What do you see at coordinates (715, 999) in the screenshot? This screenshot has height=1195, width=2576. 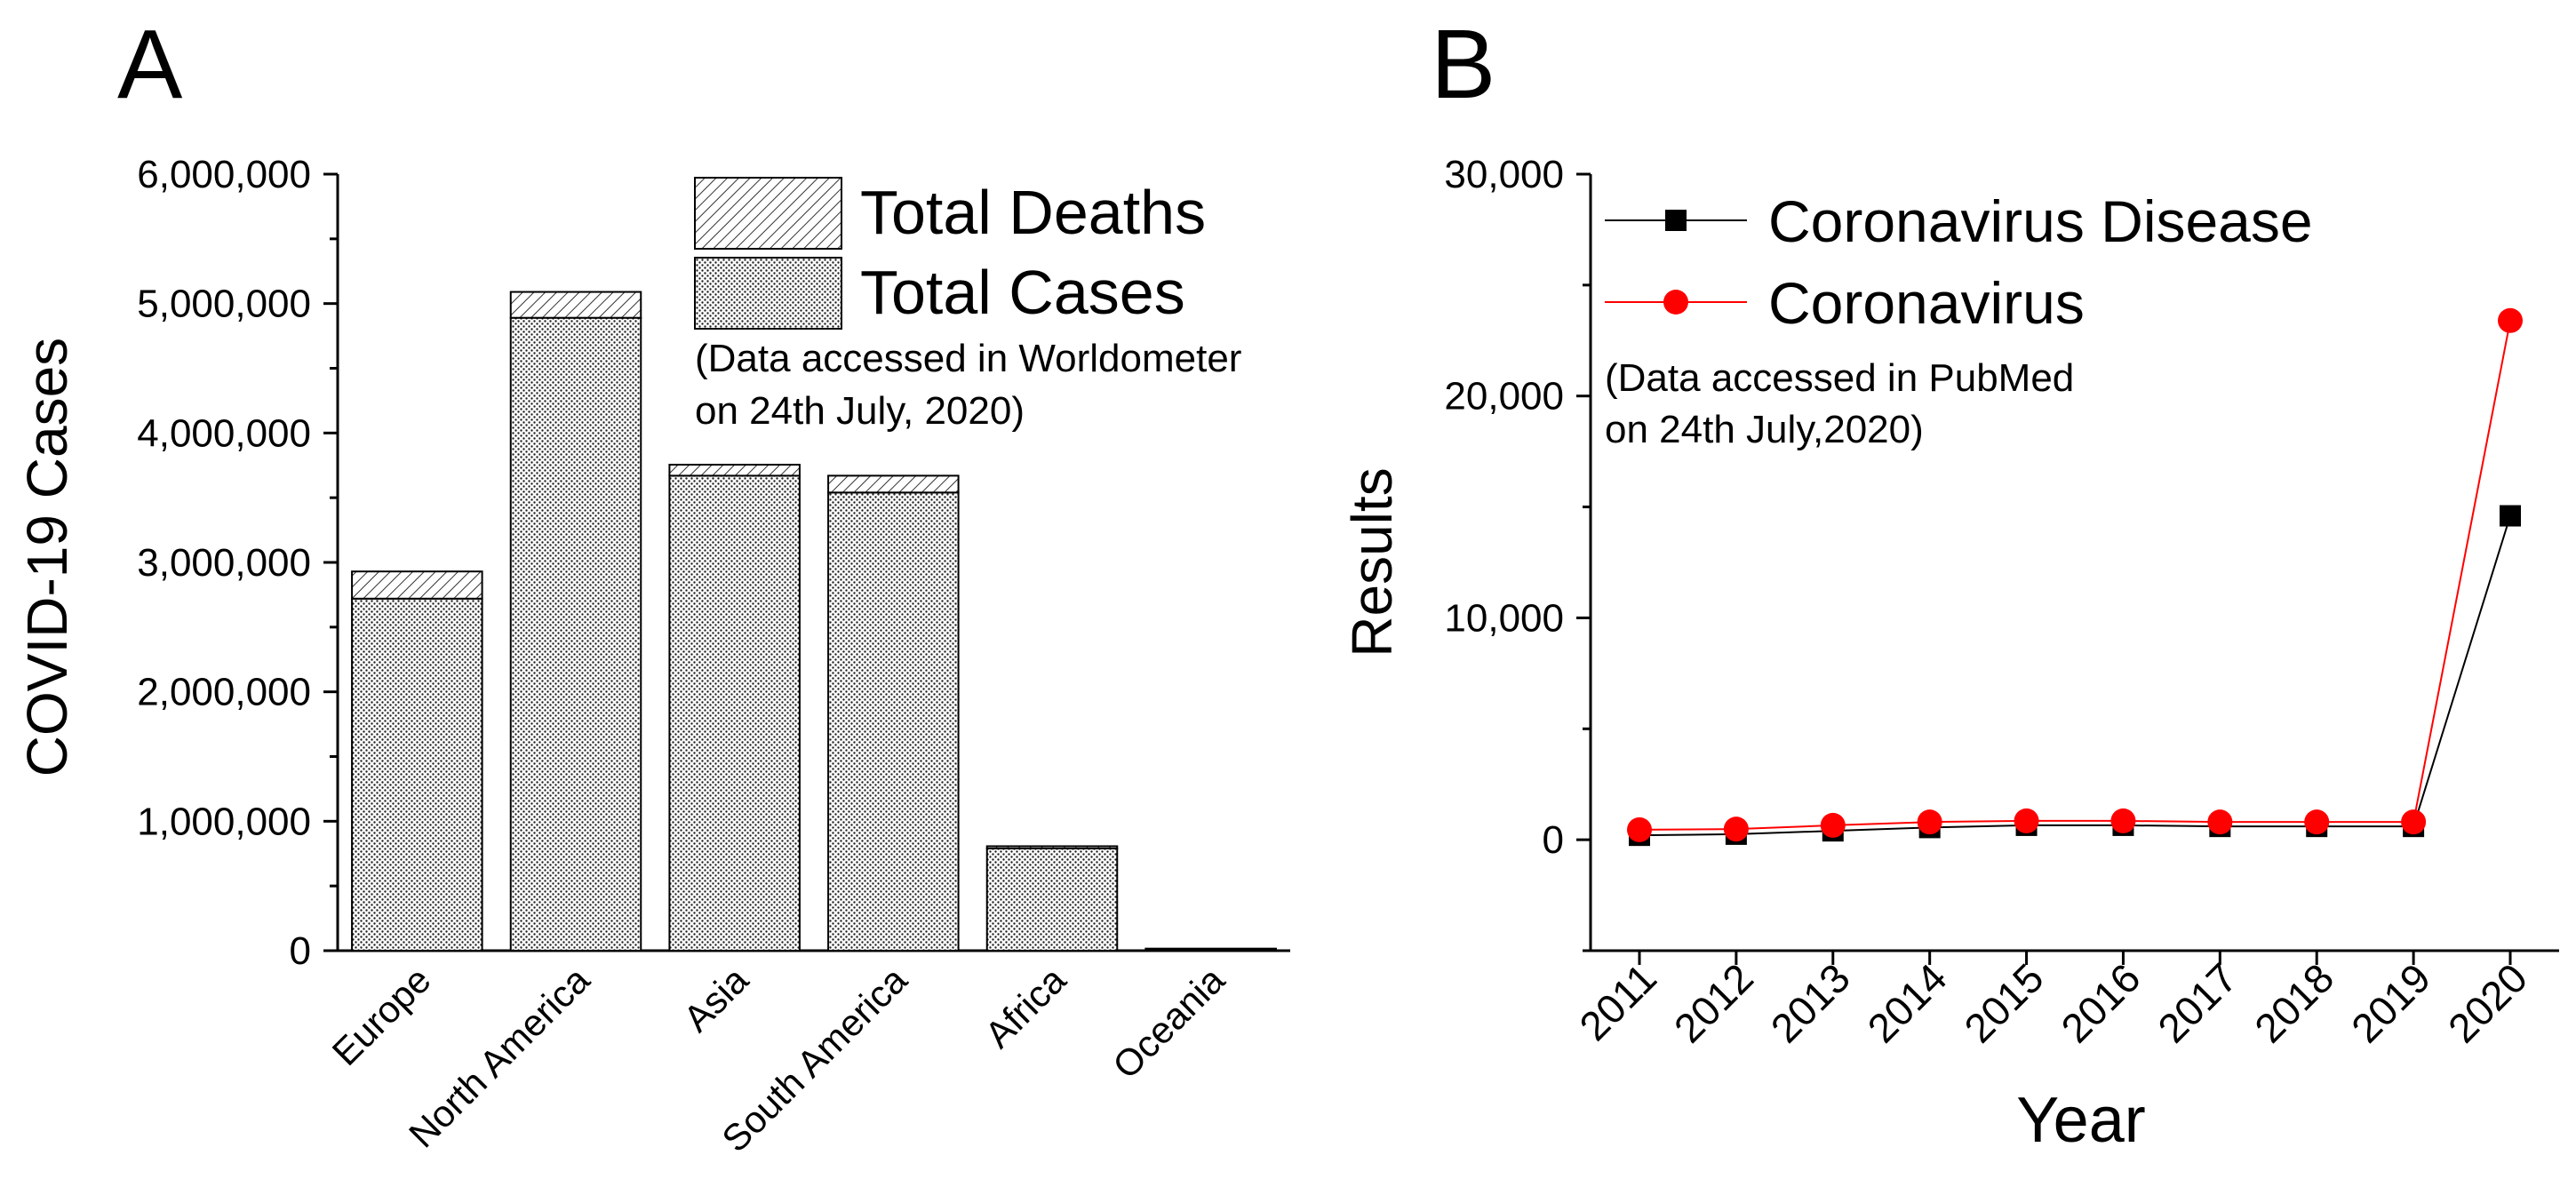 I see `panel-a-x-tick-label: Asia` at bounding box center [715, 999].